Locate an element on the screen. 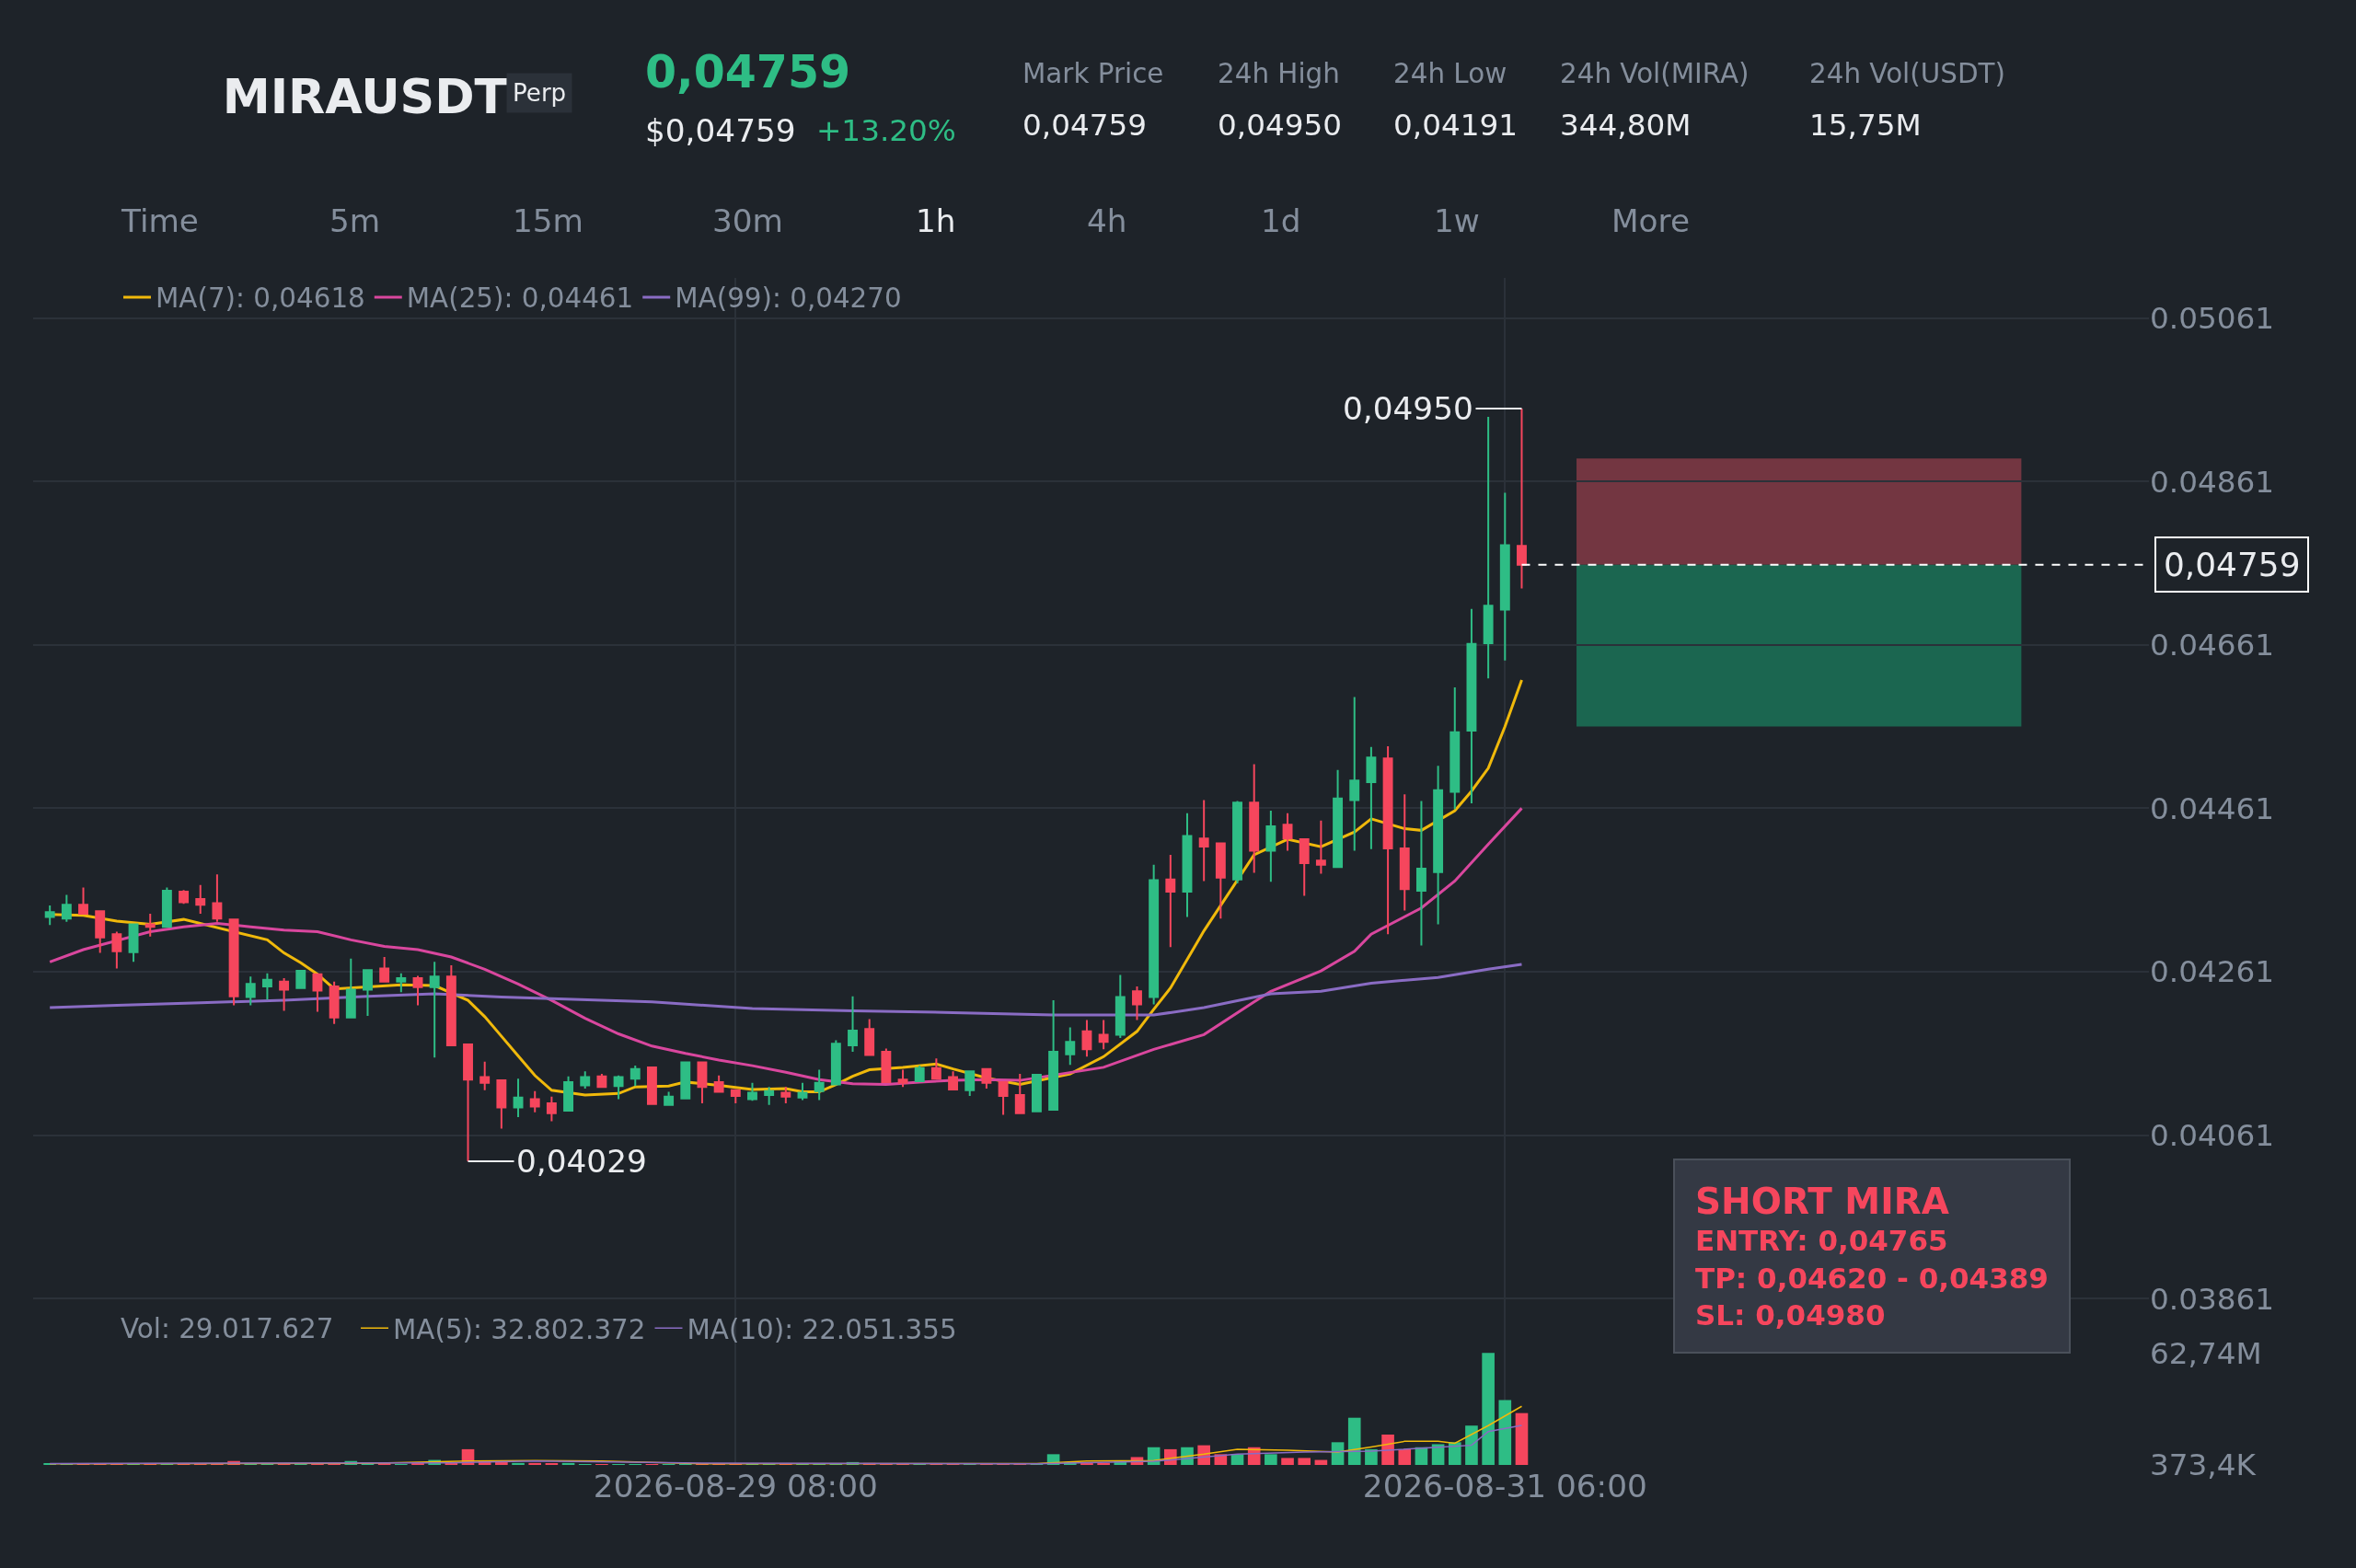 This screenshot has width=2356, height=1568. annotation: SL: 0,04980 is located at coordinates (1790, 1315).